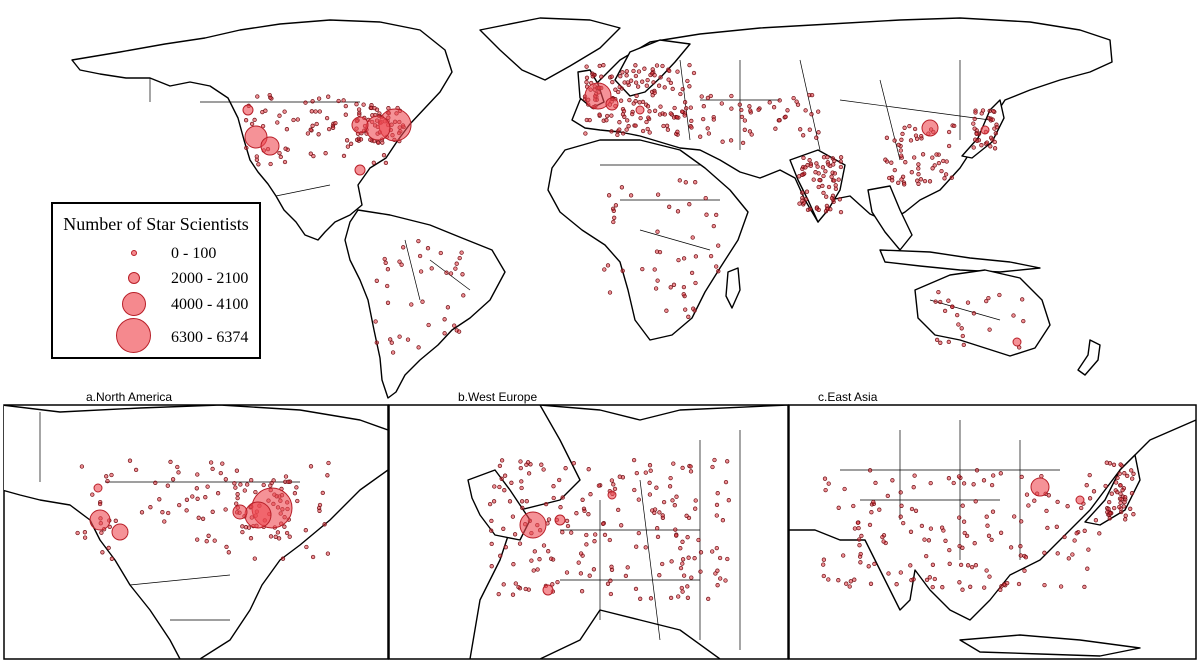  Describe the element at coordinates (842, 120) in the screenshot. I see `eurasia-landmass` at that location.